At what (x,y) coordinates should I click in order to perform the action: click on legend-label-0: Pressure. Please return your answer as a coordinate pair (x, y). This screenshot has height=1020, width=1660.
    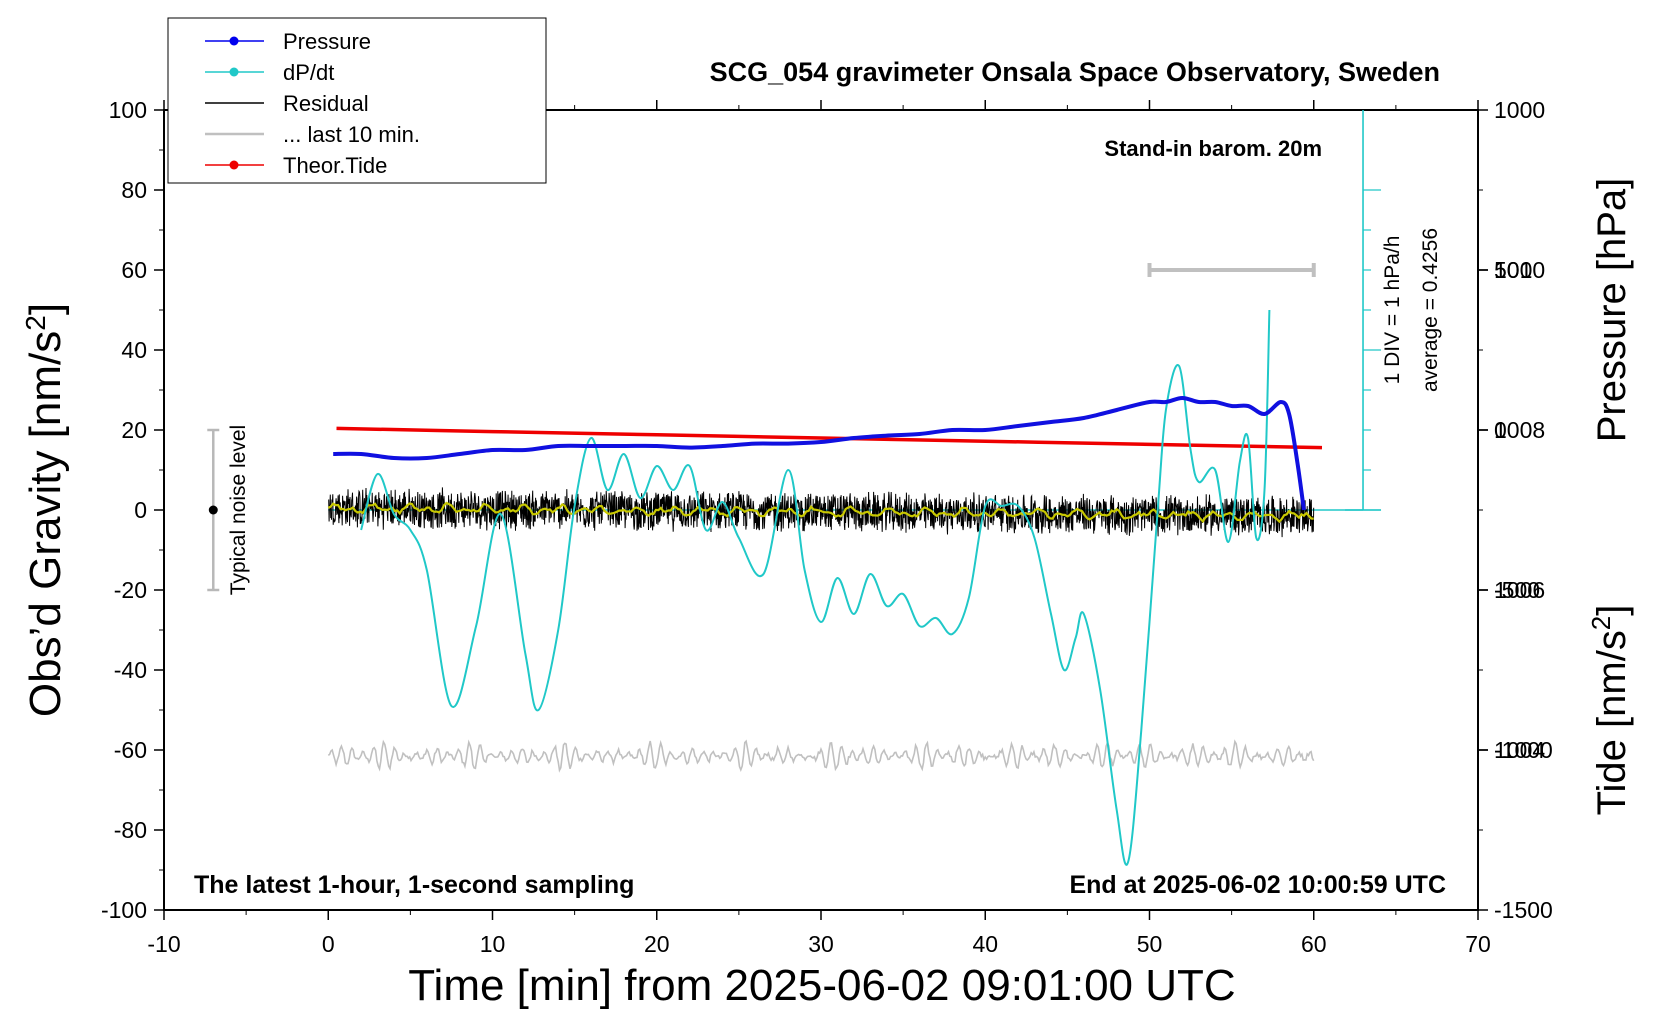
    Looking at the image, I should click on (327, 41).